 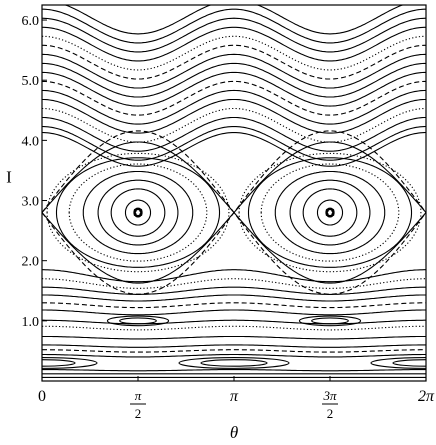 What do you see at coordinates (426, 396) in the screenshot?
I see `x-tick-label-4: 2π` at bounding box center [426, 396].